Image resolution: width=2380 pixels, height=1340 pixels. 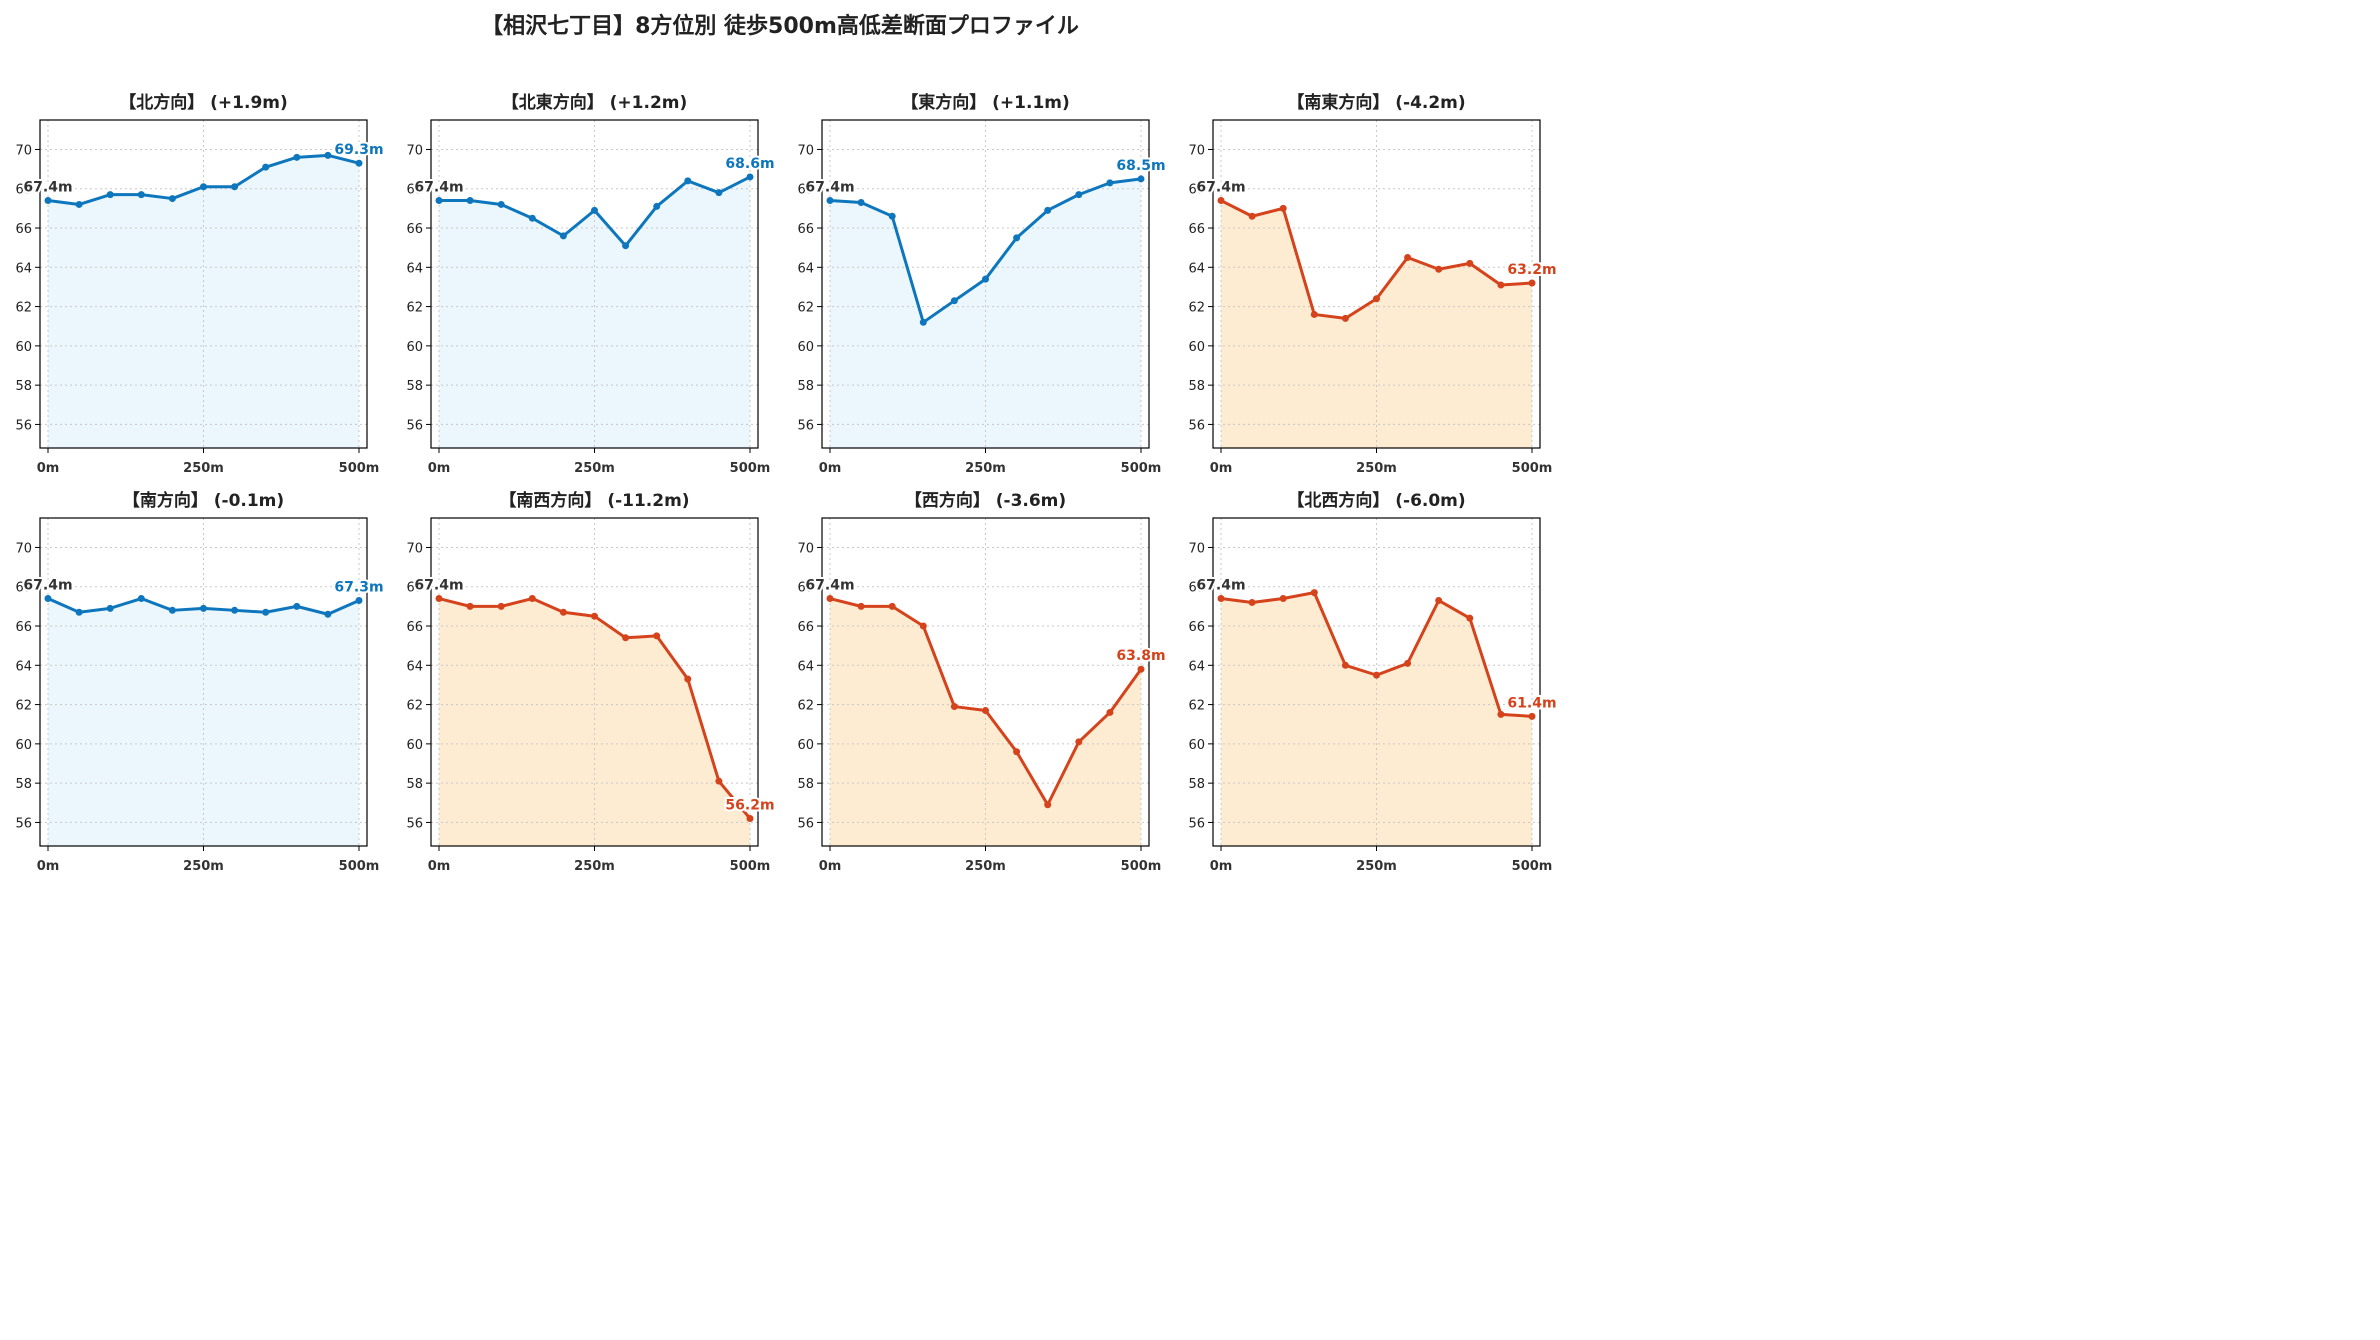 I want to click on panel-title: 【南方向】 (-0.1m), so click(x=203, y=500).